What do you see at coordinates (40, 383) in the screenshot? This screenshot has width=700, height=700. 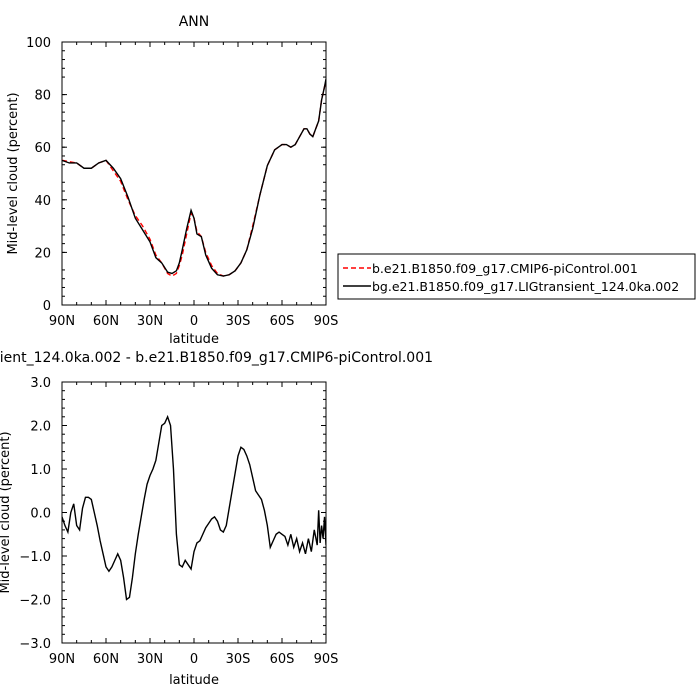 I see `y-tick-label: 3.0` at bounding box center [40, 383].